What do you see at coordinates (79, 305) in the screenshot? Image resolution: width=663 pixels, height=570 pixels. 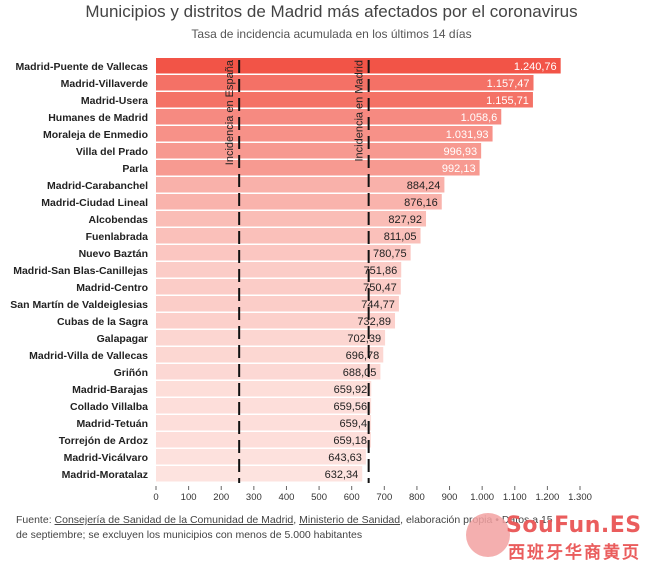 I see `category-label: San Martín de Valdeiglesias` at bounding box center [79, 305].